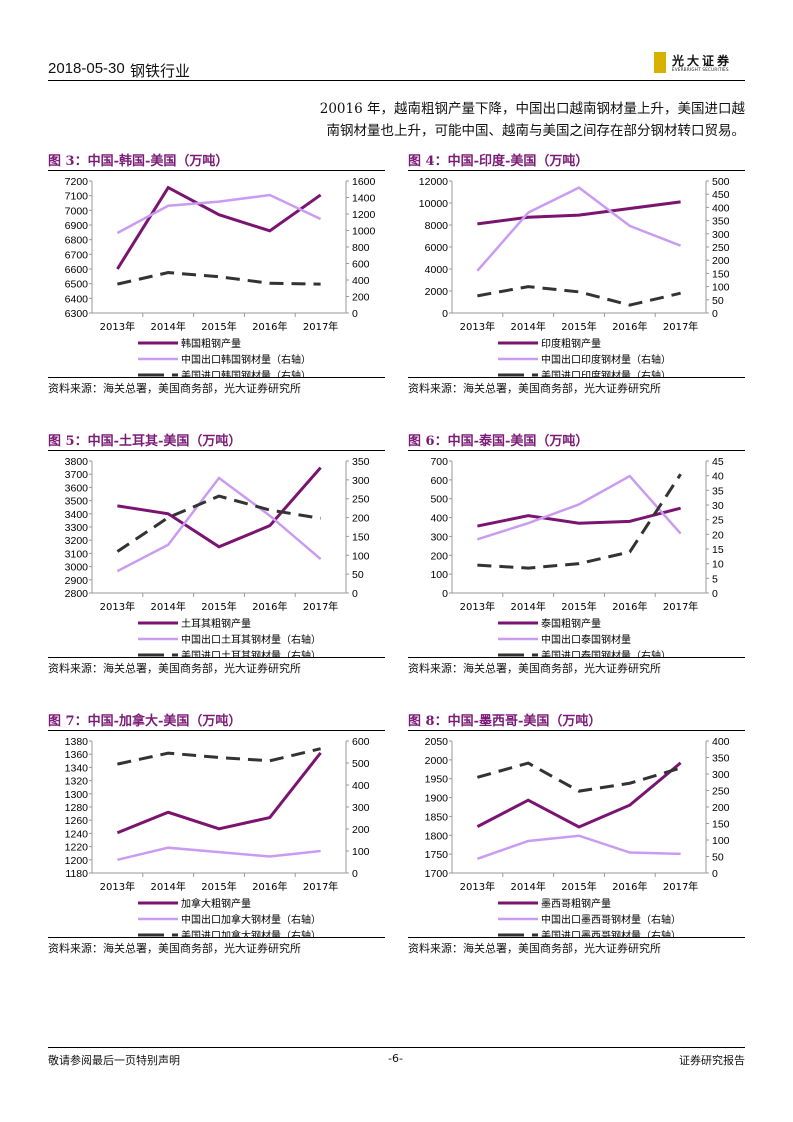 This screenshot has height=1122, width=793. Describe the element at coordinates (721, 195) in the screenshot. I see `y-tick-label-right: 450` at that location.